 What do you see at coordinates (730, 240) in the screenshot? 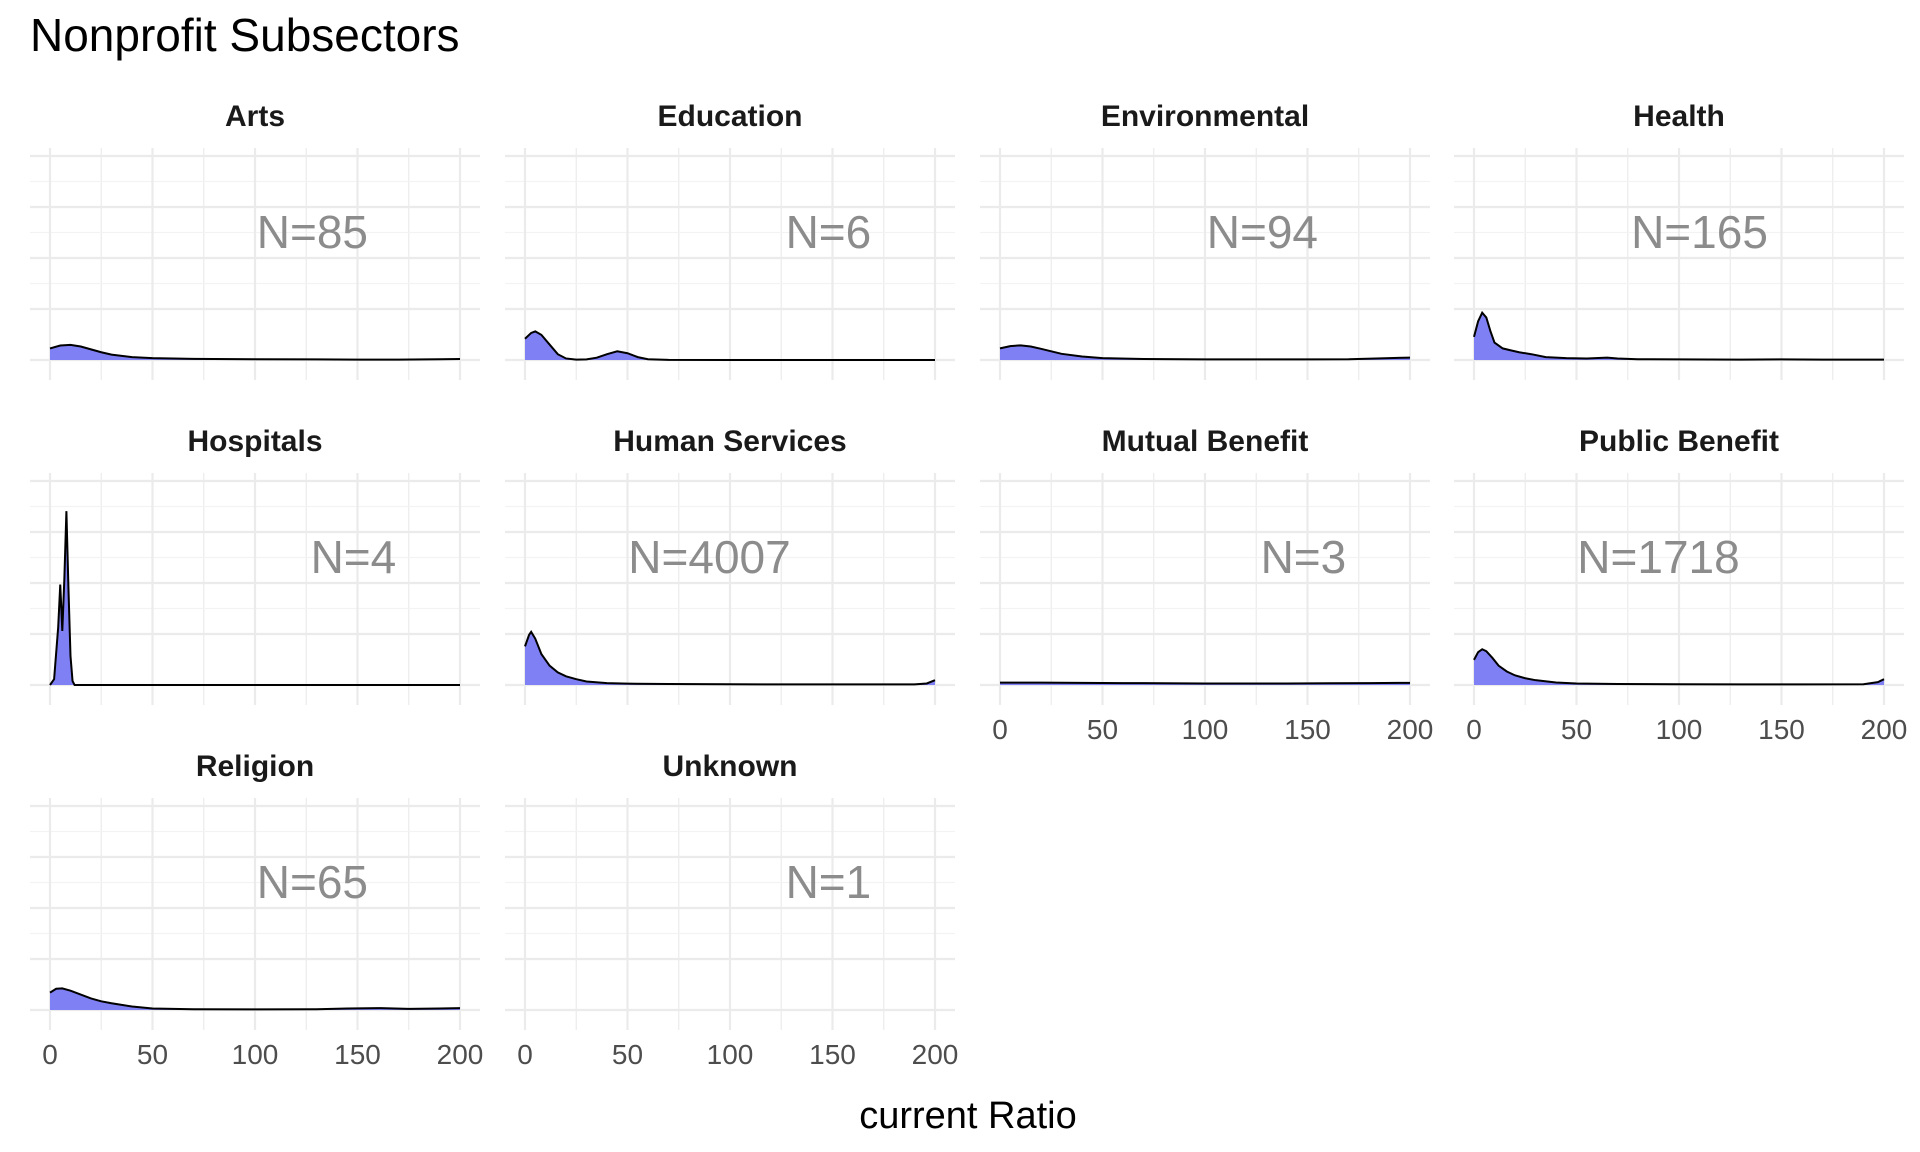
I see `facet-panel: Education N=6` at bounding box center [730, 240].